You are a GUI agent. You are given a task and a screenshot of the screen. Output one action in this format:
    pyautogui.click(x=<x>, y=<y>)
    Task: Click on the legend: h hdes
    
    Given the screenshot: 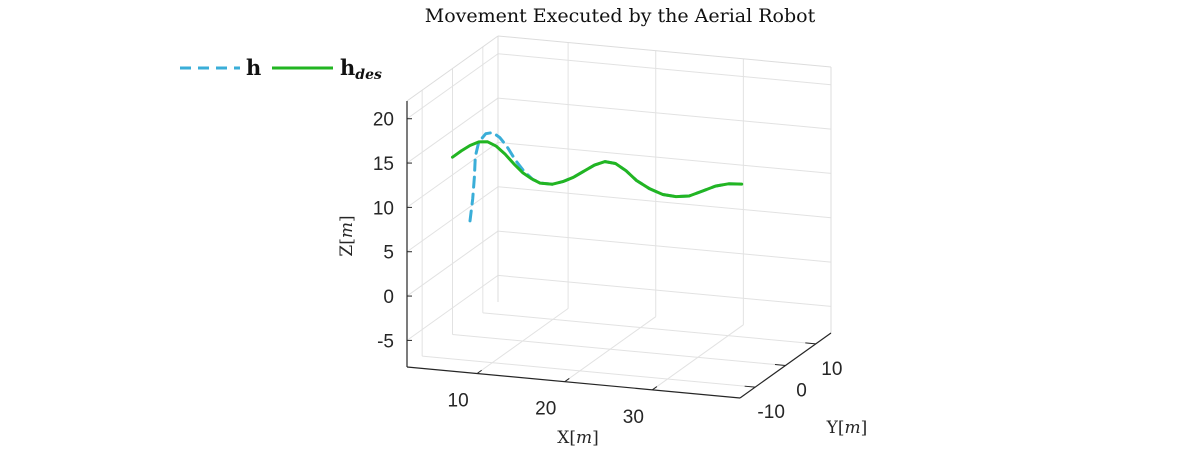 What is the action you would take?
    pyautogui.click(x=281, y=69)
    